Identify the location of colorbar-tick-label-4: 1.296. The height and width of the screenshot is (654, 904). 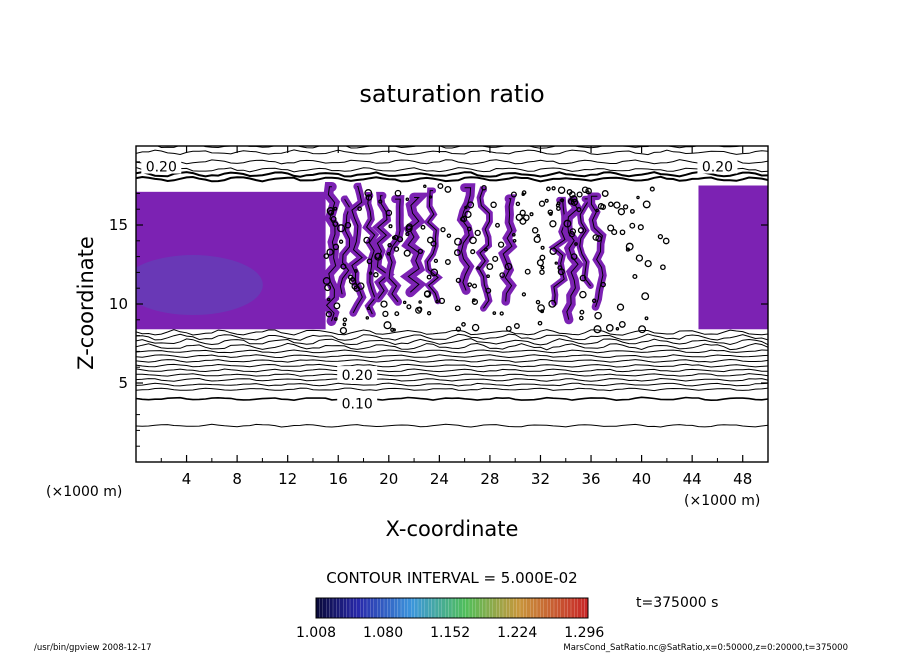
(584, 633).